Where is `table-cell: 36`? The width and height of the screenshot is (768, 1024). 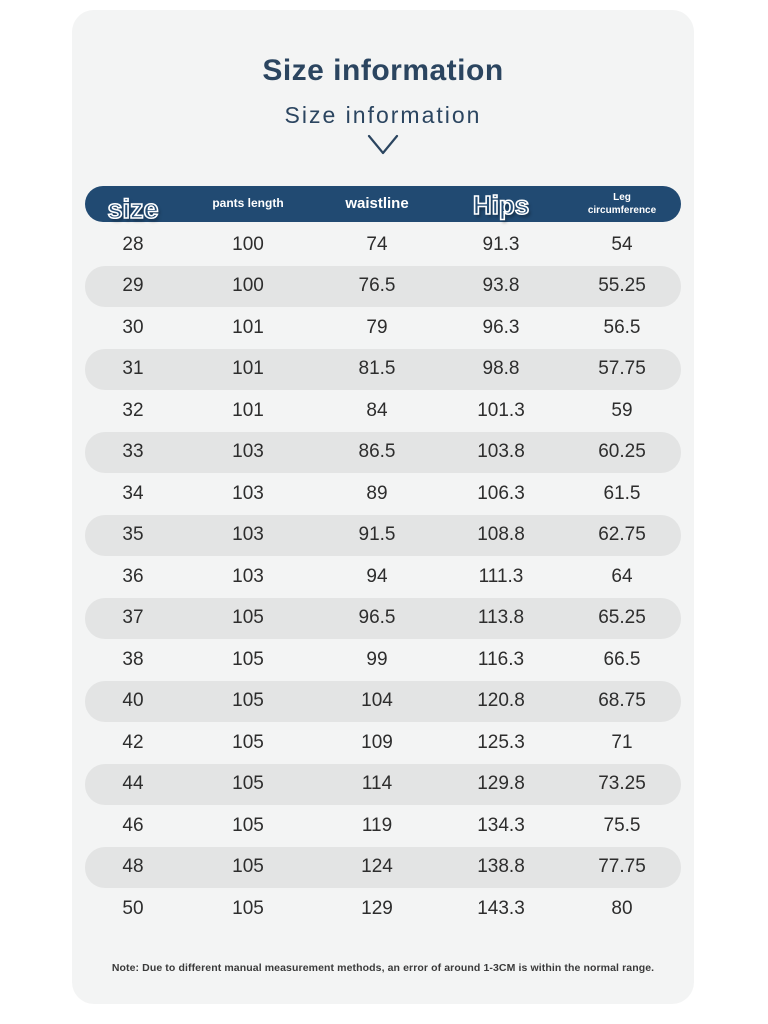
table-cell: 36 is located at coordinates (133, 576).